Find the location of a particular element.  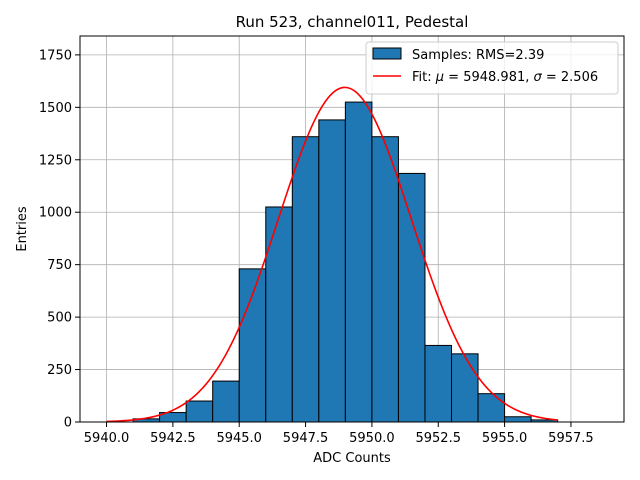

legend-label-fit: Fit: μ = 5948.981, σ = 2.506 is located at coordinates (505, 77).